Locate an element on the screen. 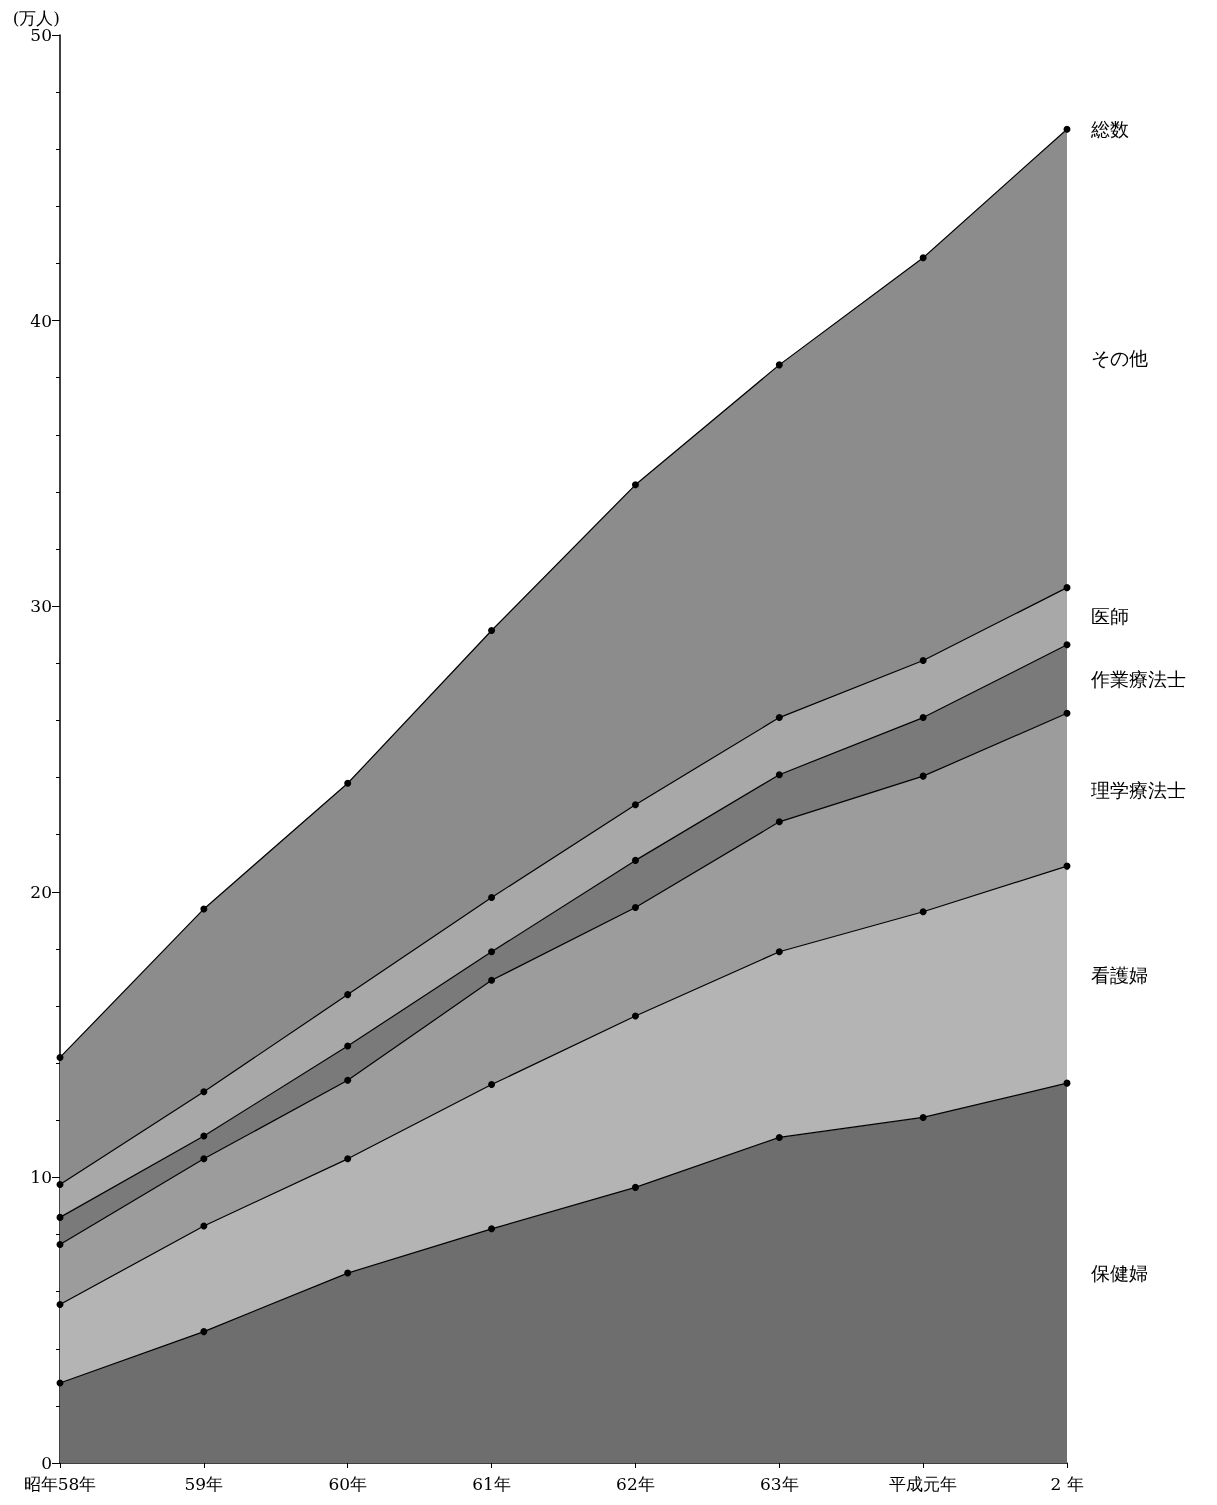 The image size is (1217, 1505). annotation: 総数 is located at coordinates (1109, 129).